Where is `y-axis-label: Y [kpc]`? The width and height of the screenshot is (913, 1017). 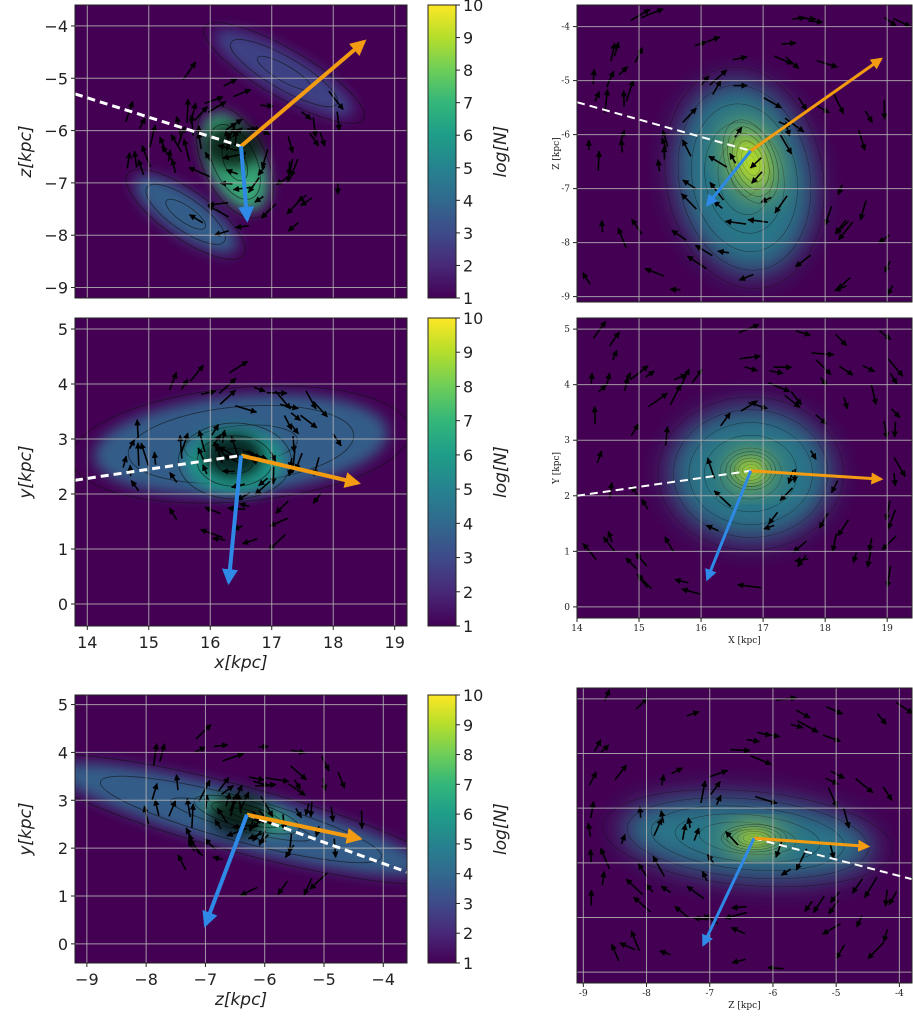
y-axis-label: Y [kpc] is located at coordinates (557, 468).